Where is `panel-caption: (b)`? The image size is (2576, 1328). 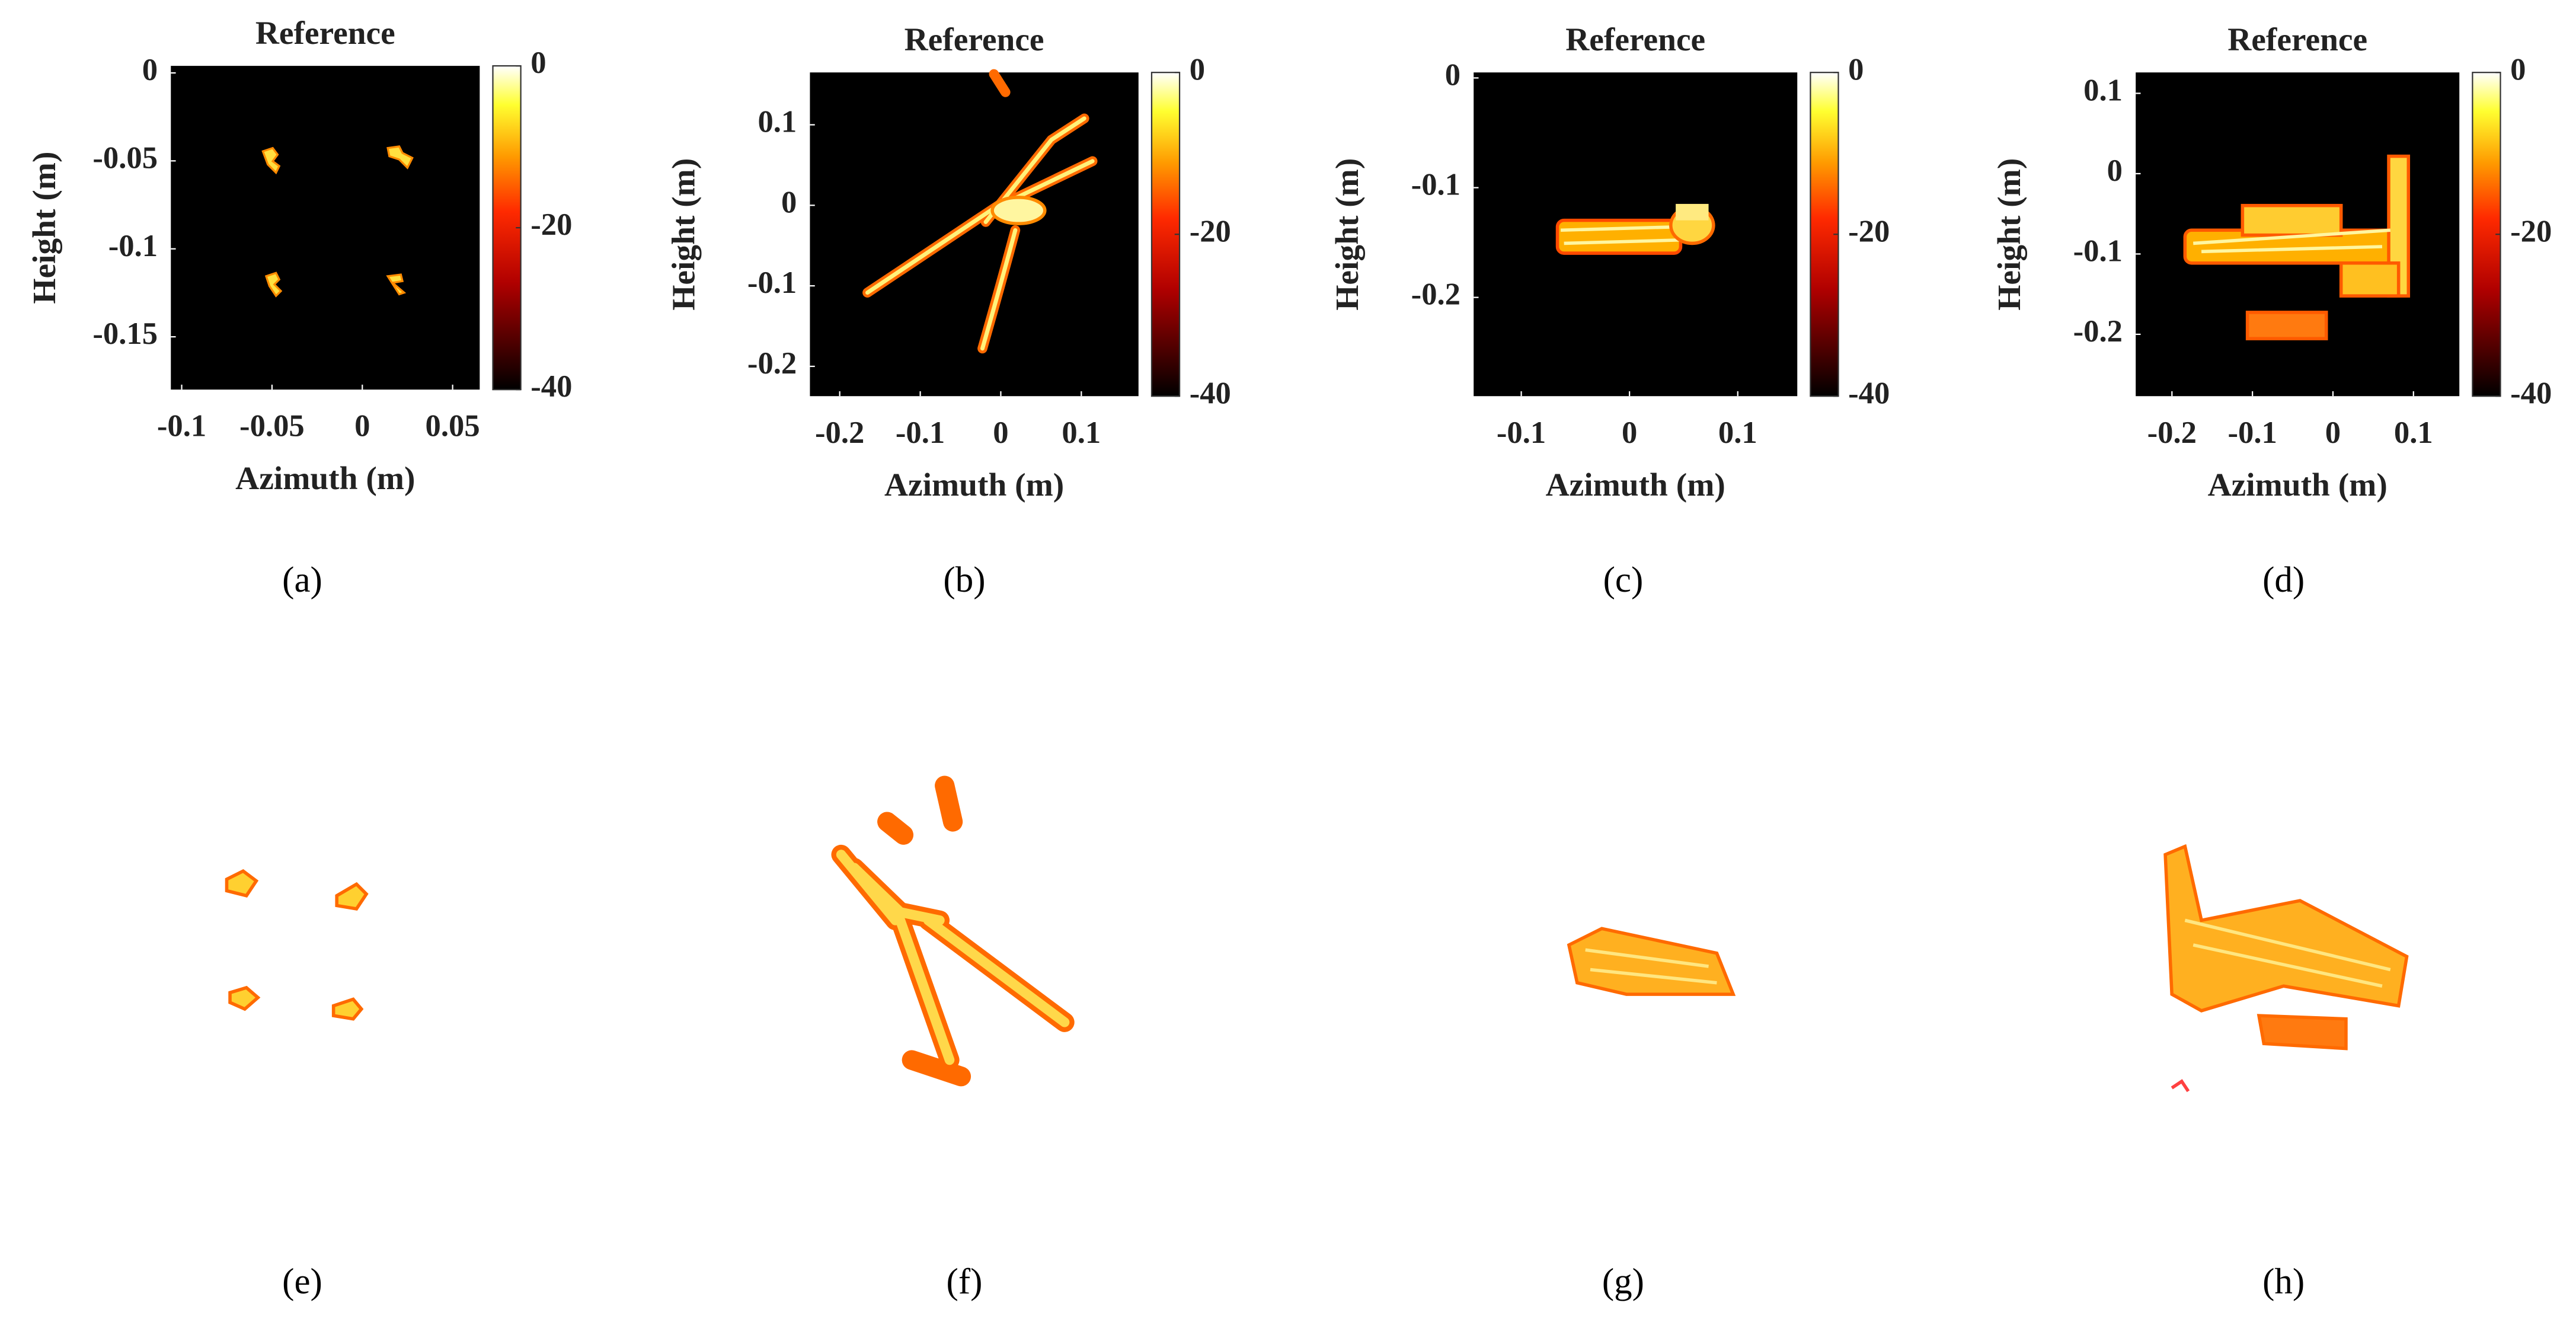
panel-caption: (b) is located at coordinates (964, 580).